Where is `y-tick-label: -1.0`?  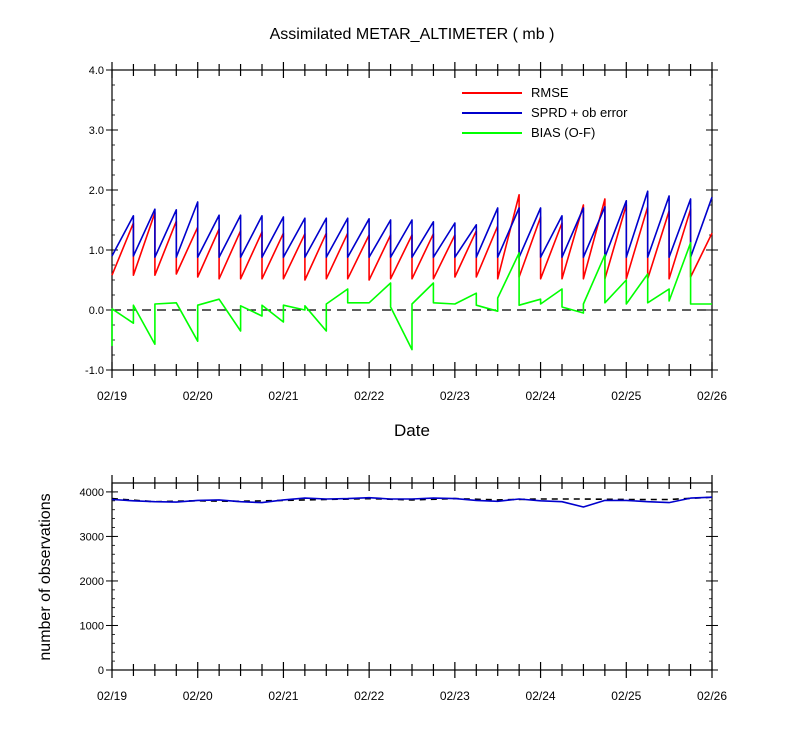 y-tick-label: -1.0 is located at coordinates (94, 371).